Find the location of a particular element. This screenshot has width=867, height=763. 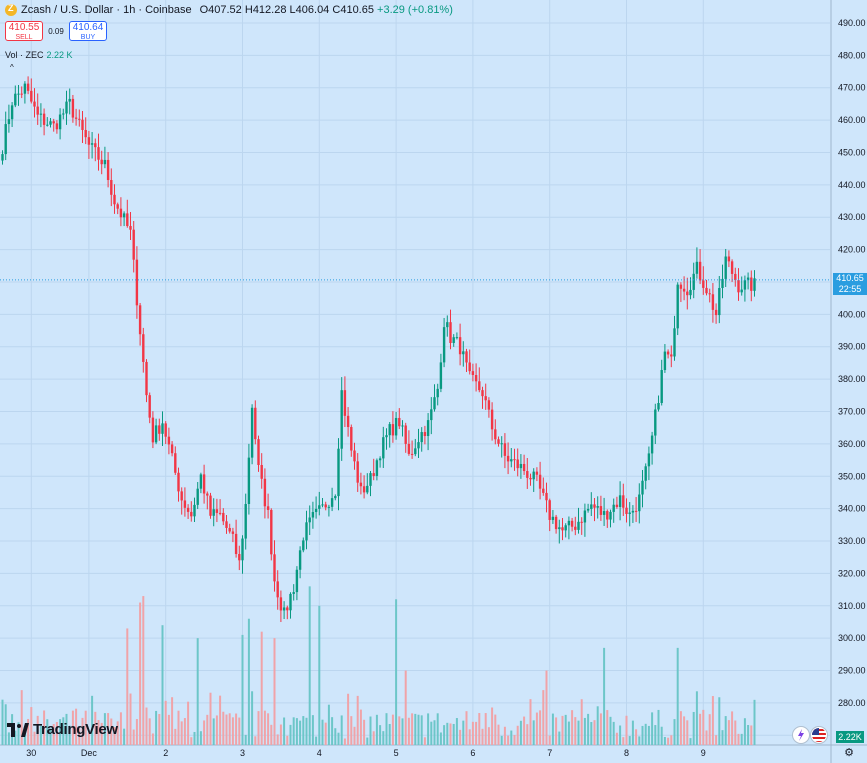

symbol-title: Zcash / U.S. Dollar · 1h · Coinbase is located at coordinates (106, 10).